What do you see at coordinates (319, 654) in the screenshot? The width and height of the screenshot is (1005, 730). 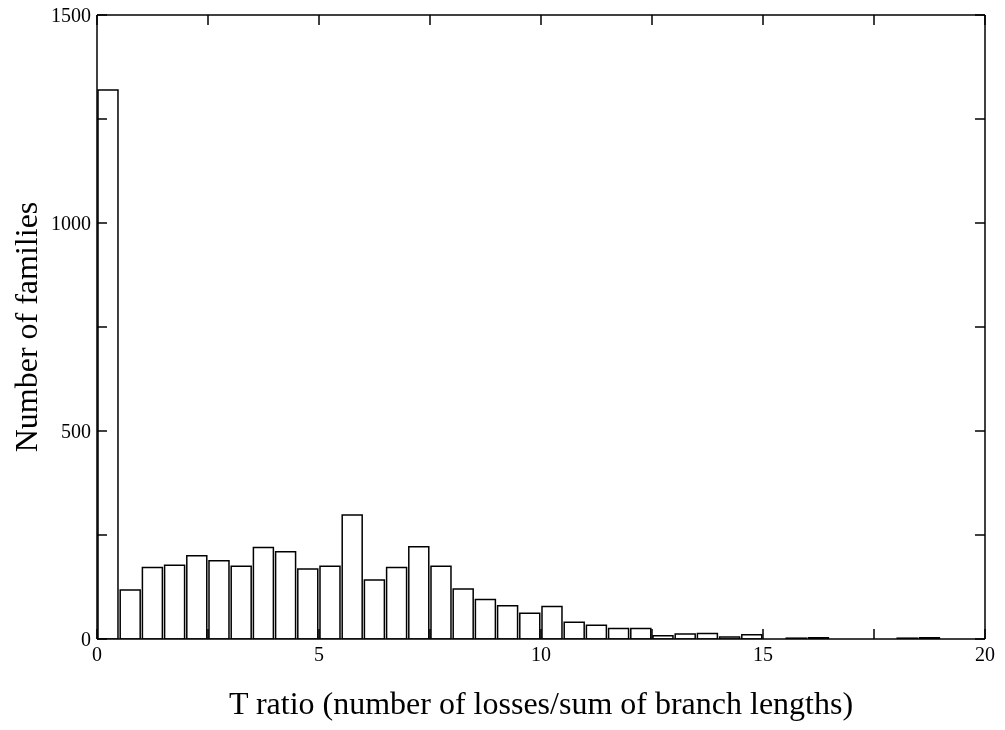 I see `x-tick-label: 5` at bounding box center [319, 654].